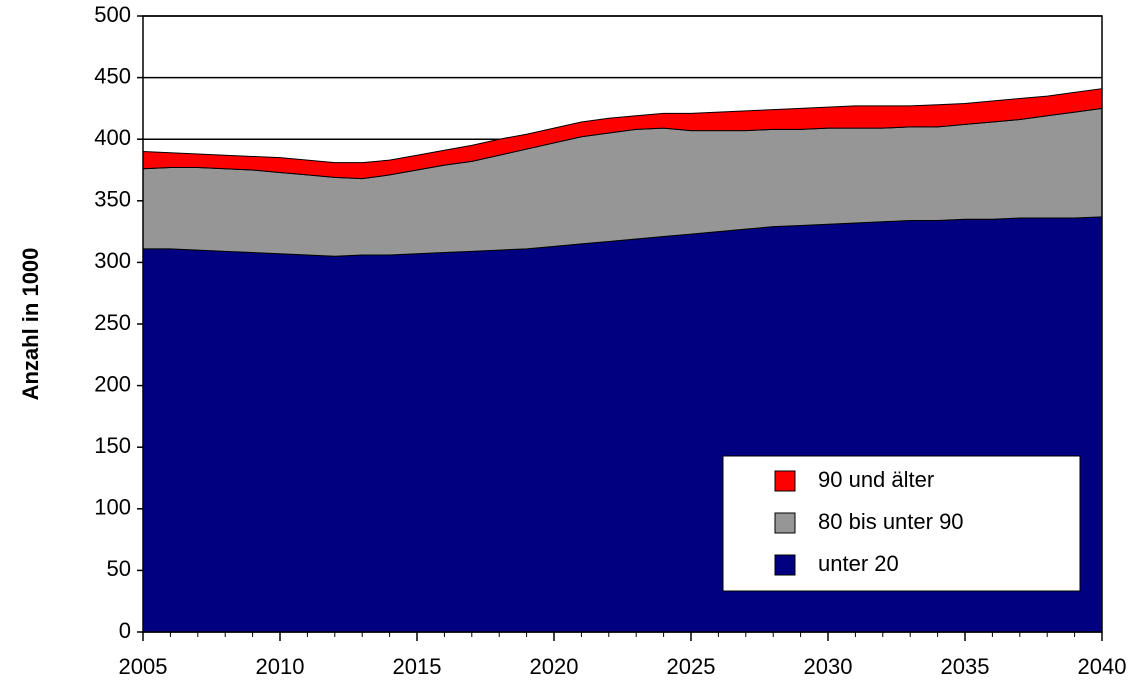 This screenshot has width=1142, height=695. I want to click on y-tick-label: 350, so click(112, 199).